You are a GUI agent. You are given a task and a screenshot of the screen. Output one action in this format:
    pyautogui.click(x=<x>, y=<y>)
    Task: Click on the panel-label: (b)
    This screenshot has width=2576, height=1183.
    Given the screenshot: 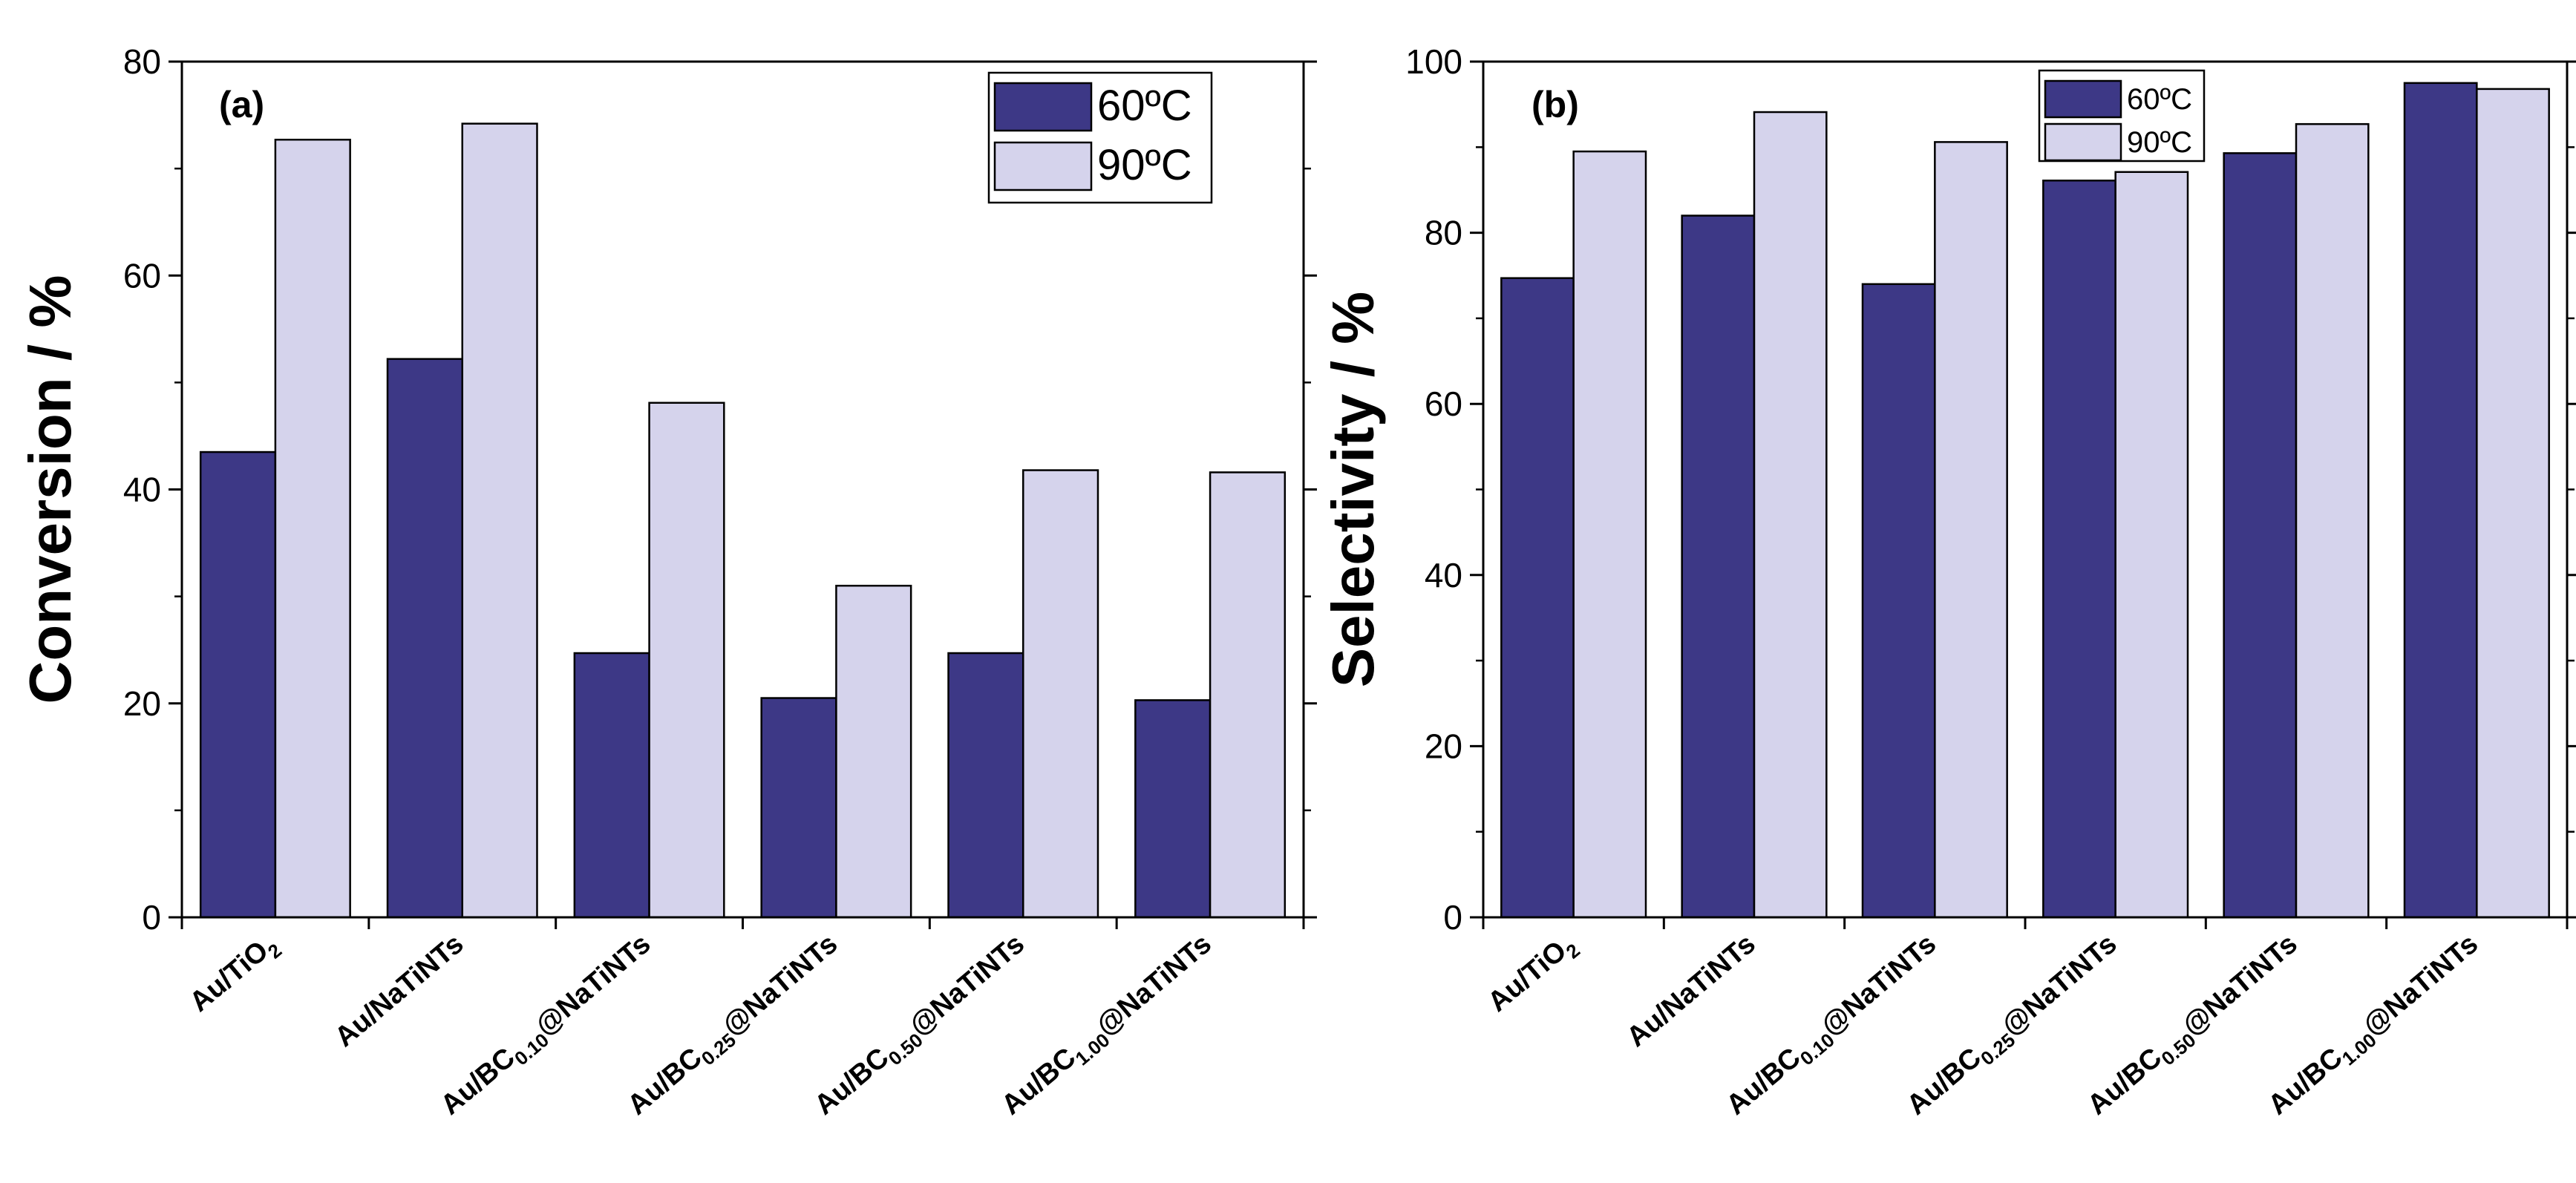 What is the action you would take?
    pyautogui.click(x=1555, y=104)
    